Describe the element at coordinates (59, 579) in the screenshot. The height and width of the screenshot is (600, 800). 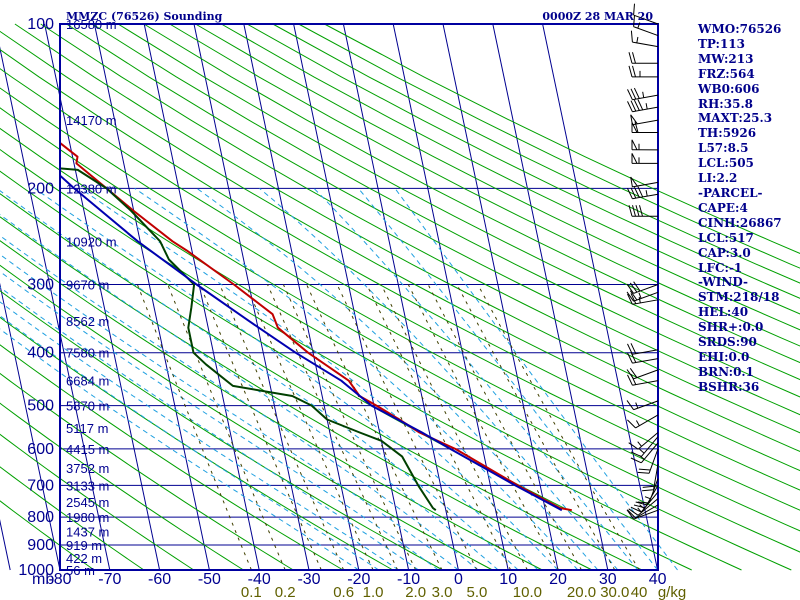
I see `temperature-tick-label: -80` at that location.